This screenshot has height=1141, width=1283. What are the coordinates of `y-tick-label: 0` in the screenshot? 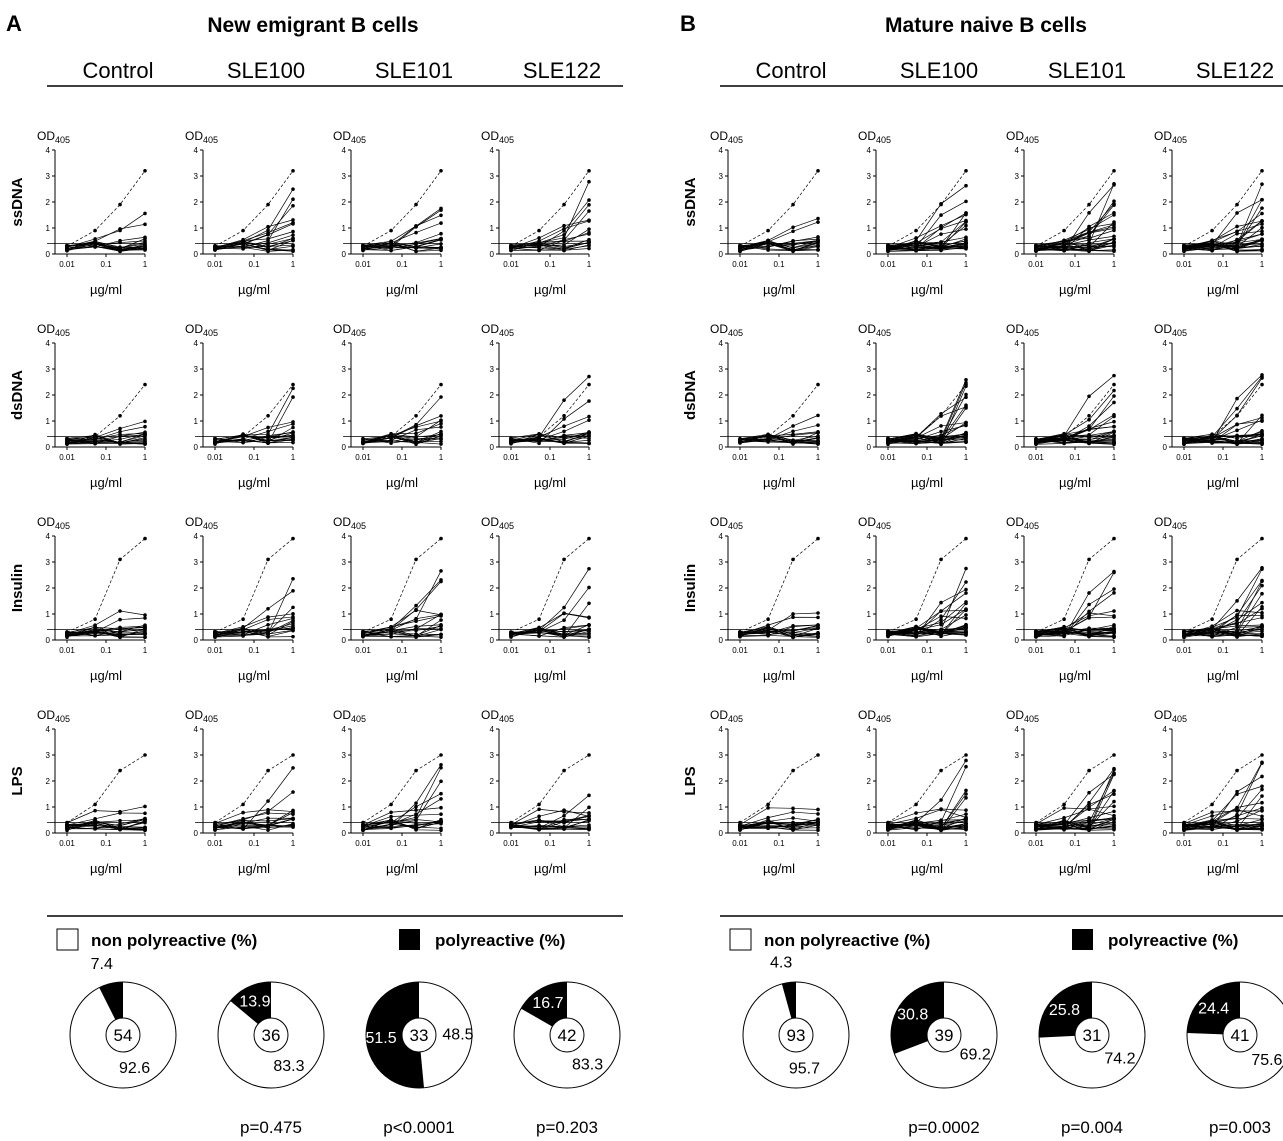 It's located at (492, 447).